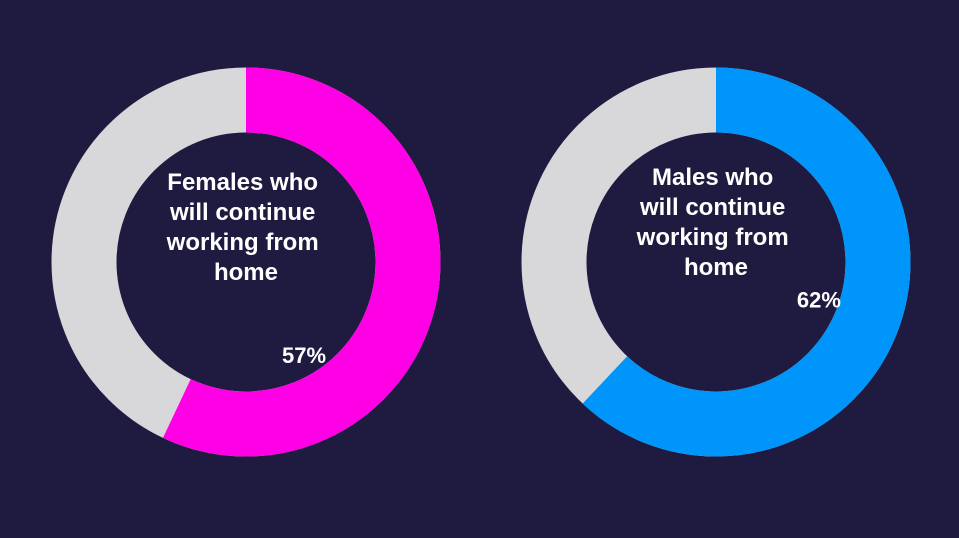 The height and width of the screenshot is (538, 959). What do you see at coordinates (304, 355) in the screenshot?
I see `value-label-females: 57%` at bounding box center [304, 355].